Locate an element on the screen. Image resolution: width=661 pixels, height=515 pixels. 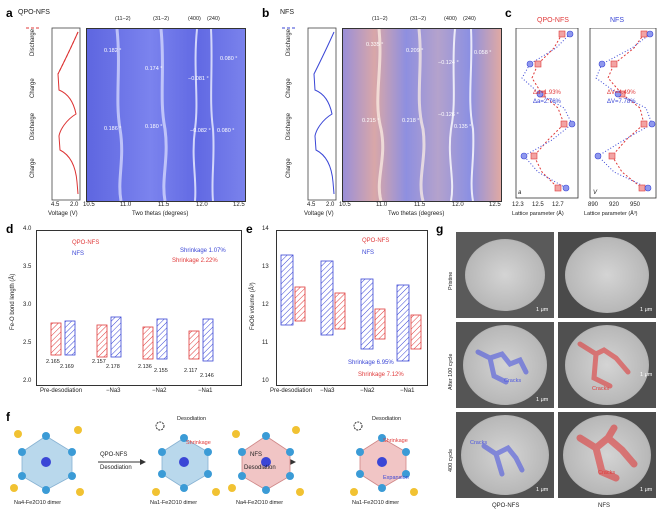
panel-a-shift-2: 0.174 ° is located at coordinates (154, 69).